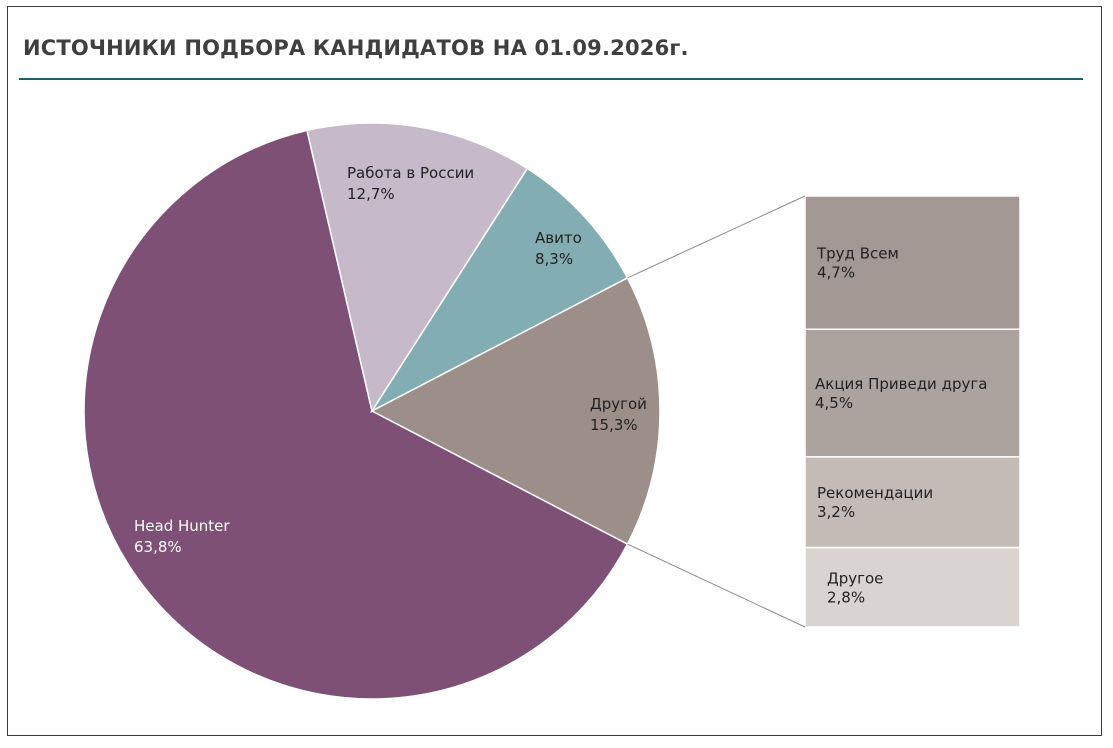 The image size is (1113, 748). What do you see at coordinates (554, 259) in the screenshot?
I see `pie-value-авито: 8,3%` at bounding box center [554, 259].